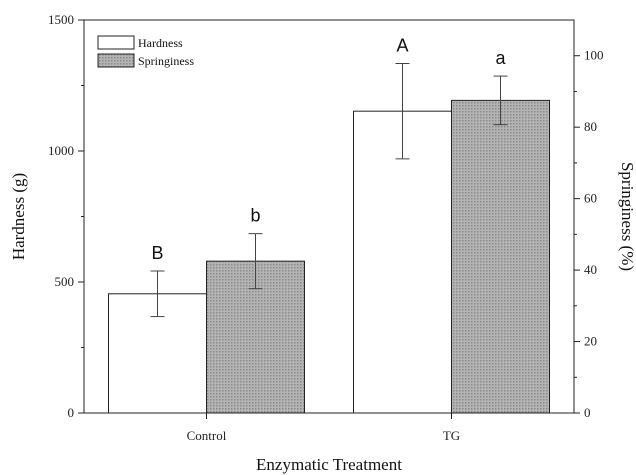  What do you see at coordinates (71, 412) in the screenshot?
I see `y-tick-label: 0` at bounding box center [71, 412].